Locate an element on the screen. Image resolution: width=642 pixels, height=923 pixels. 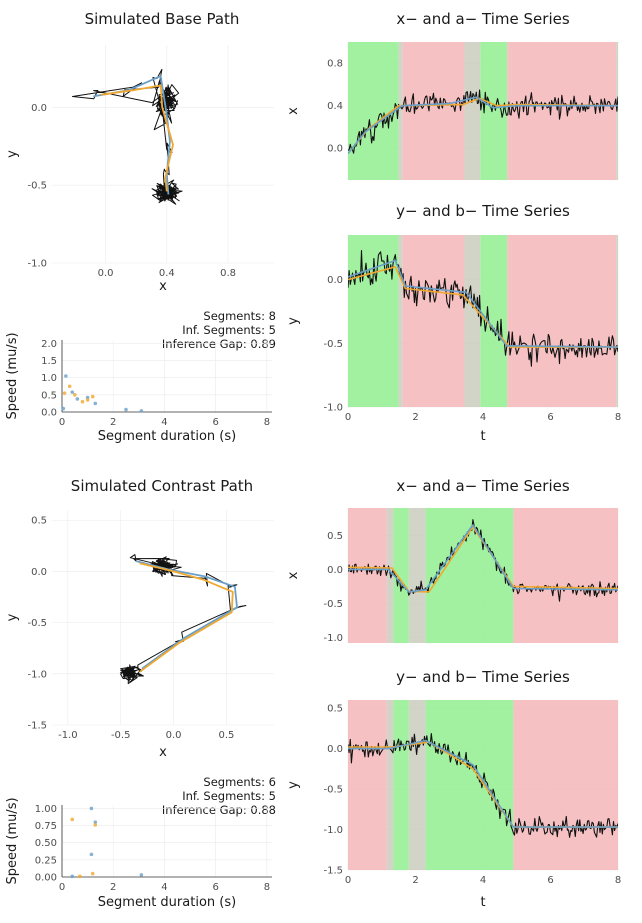
contrast-speed-ylabel: Speed (mu/s) is located at coordinates (12, 840).